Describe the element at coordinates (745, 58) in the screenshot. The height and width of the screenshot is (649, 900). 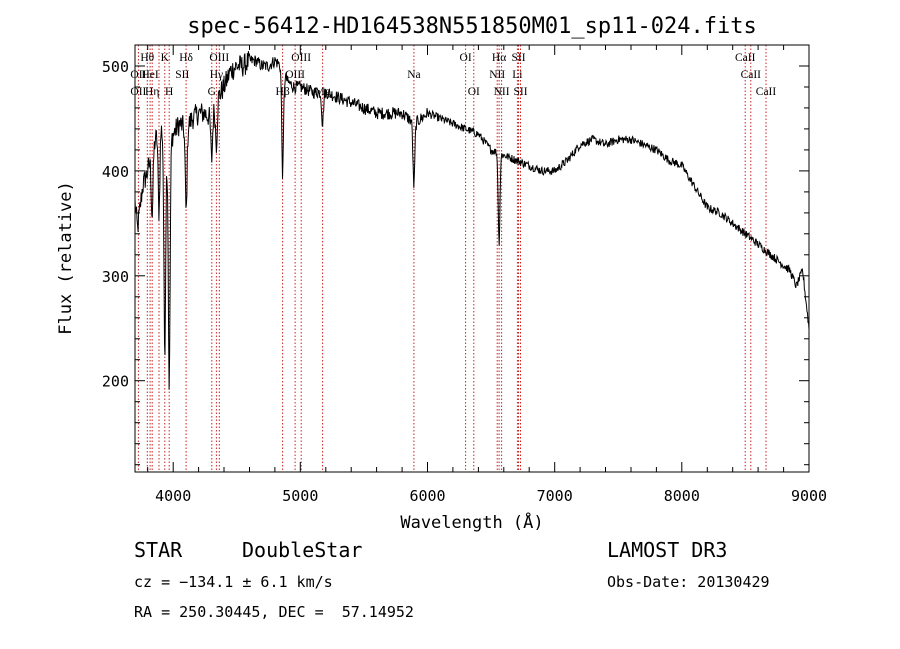
I see `line-label-25: CaII` at that location.